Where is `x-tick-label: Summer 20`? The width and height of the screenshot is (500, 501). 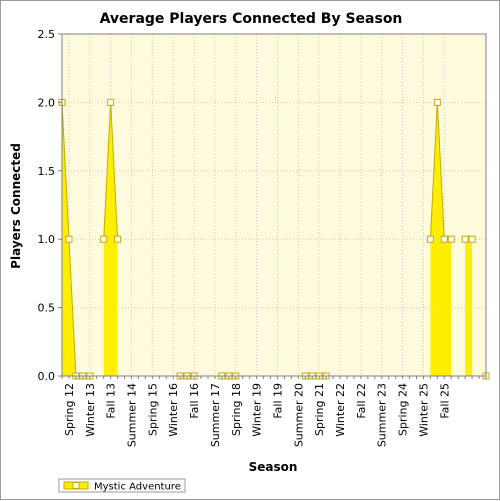 x-tick-label: Summer 20 is located at coordinates (298, 415).